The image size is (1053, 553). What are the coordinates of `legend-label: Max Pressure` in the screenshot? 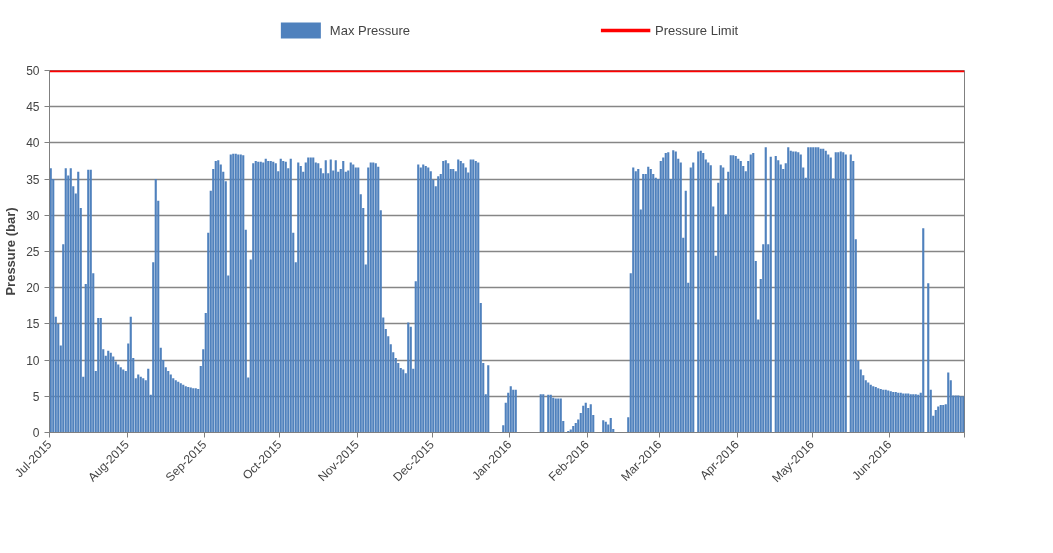 It's located at (370, 30).